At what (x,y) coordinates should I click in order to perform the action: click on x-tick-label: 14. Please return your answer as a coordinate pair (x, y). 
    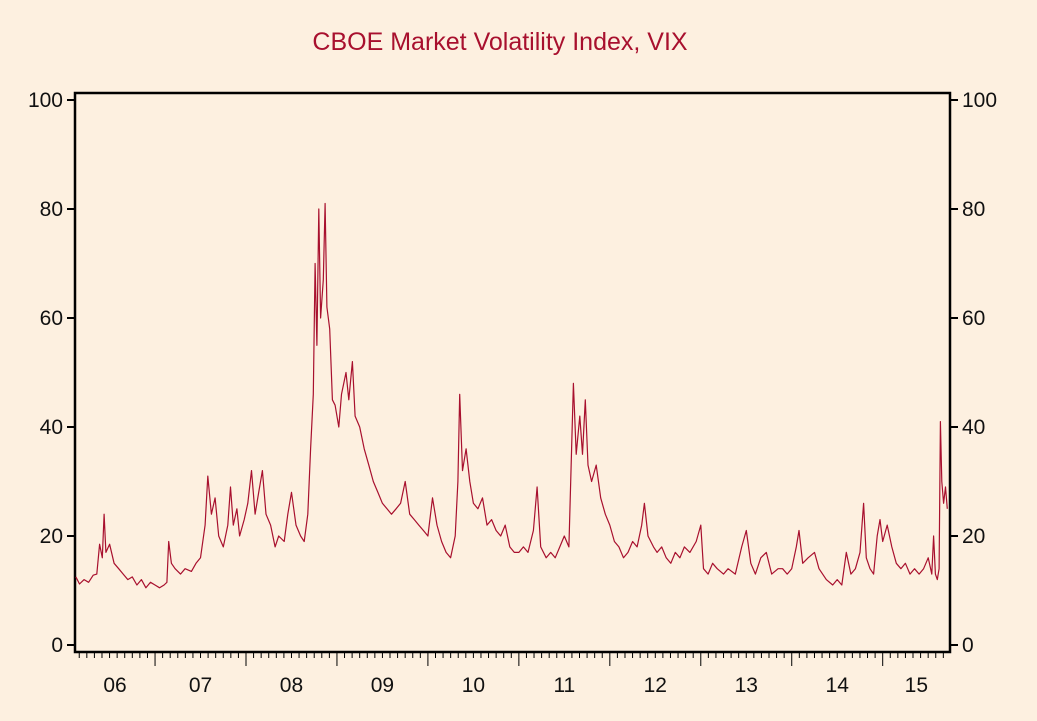
    Looking at the image, I should click on (838, 685).